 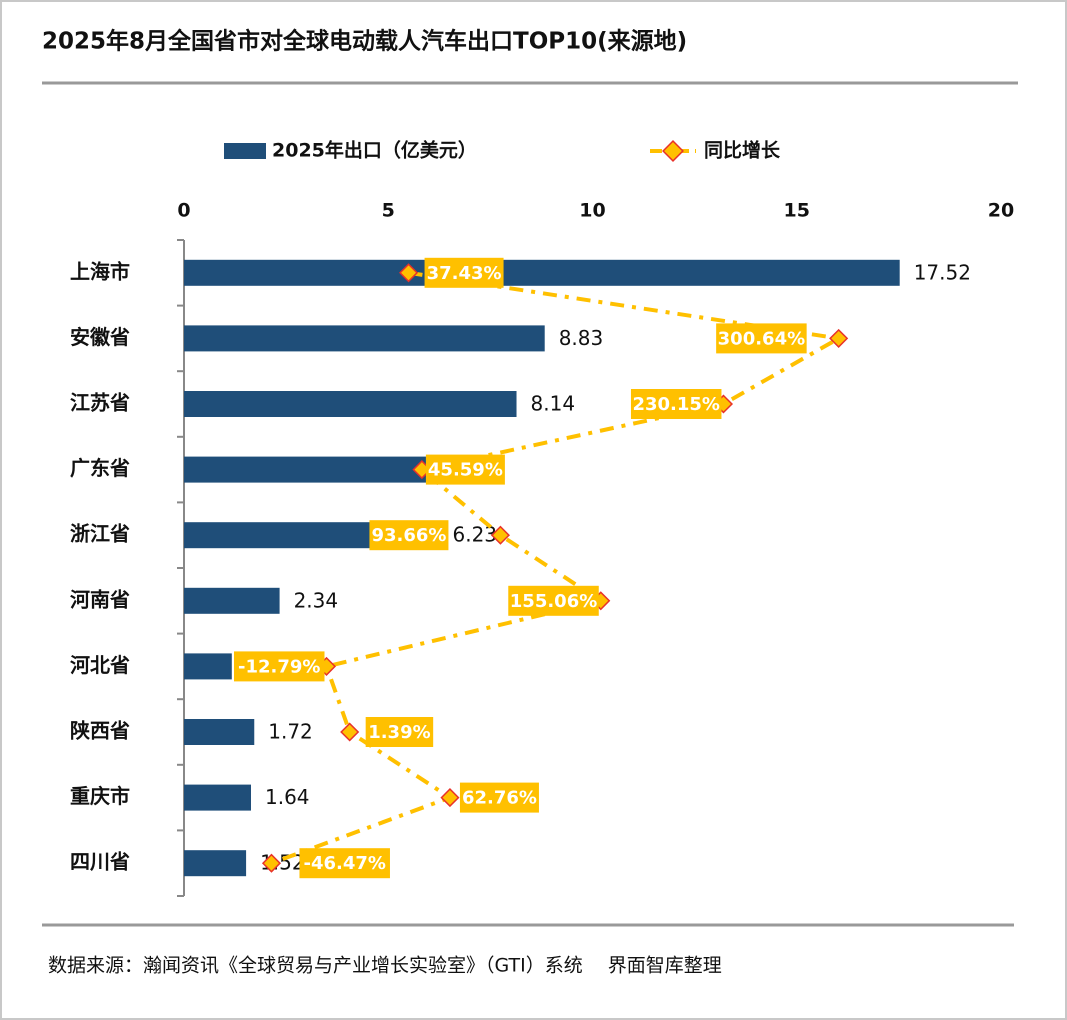 I want to click on data-label: 1.64, so click(x=287, y=797).